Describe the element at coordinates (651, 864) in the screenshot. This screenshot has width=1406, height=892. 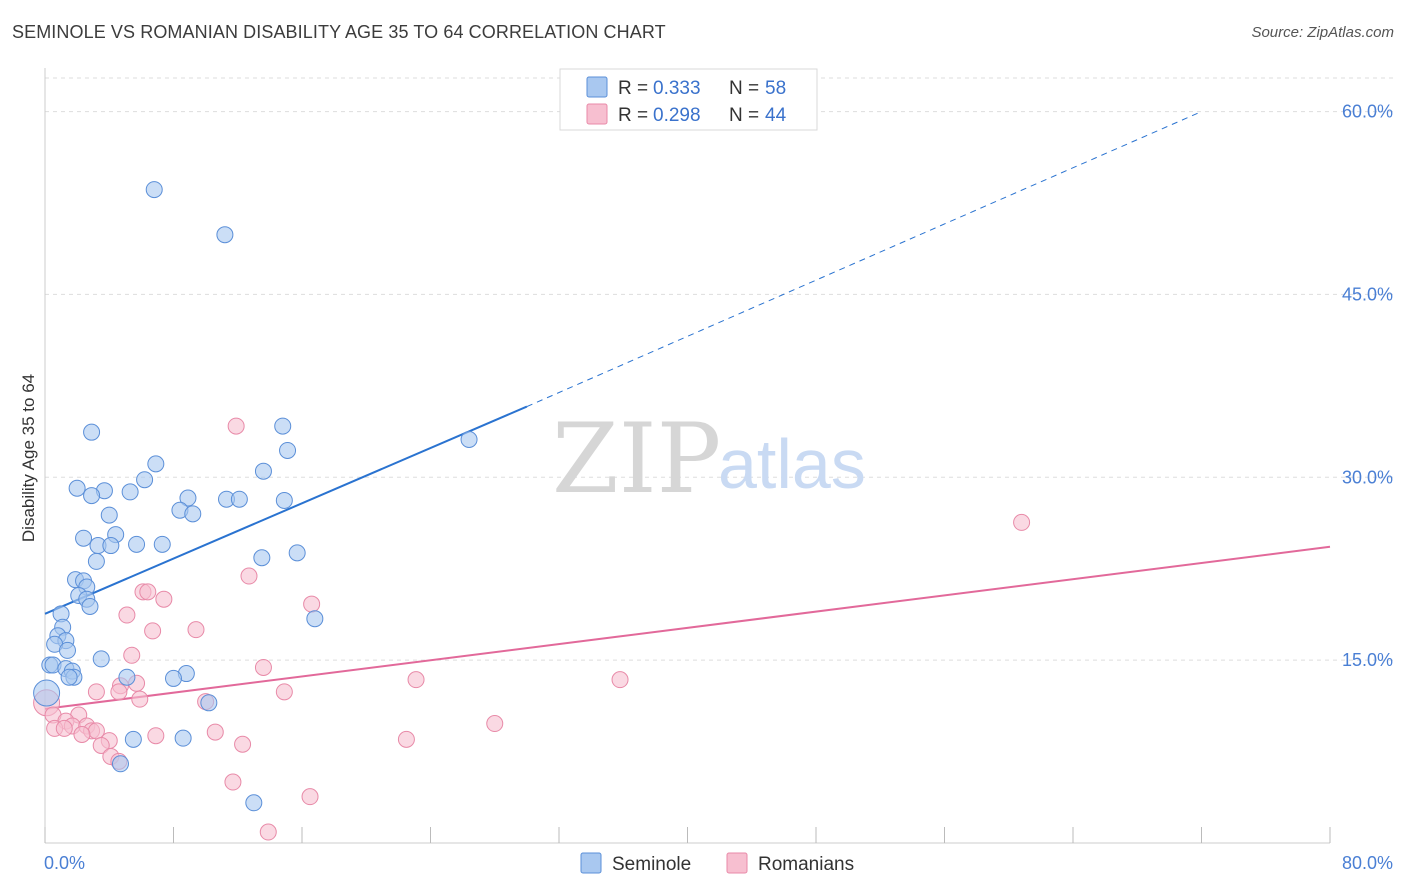
I see `bottom-legend-label-seminole: Seminole` at that location.